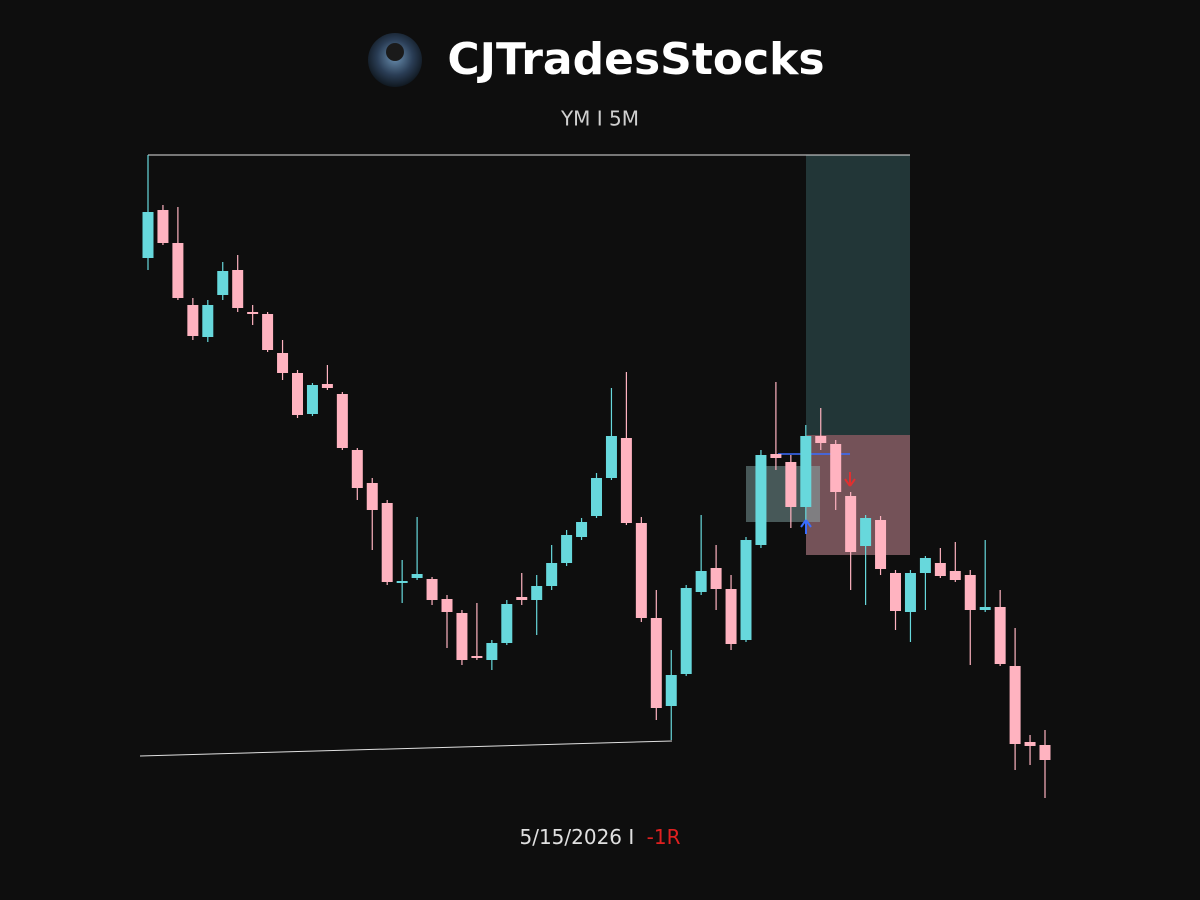 The height and width of the screenshot is (900, 1200). What do you see at coordinates (858, 295) in the screenshot?
I see `target-zone` at bounding box center [858, 295].